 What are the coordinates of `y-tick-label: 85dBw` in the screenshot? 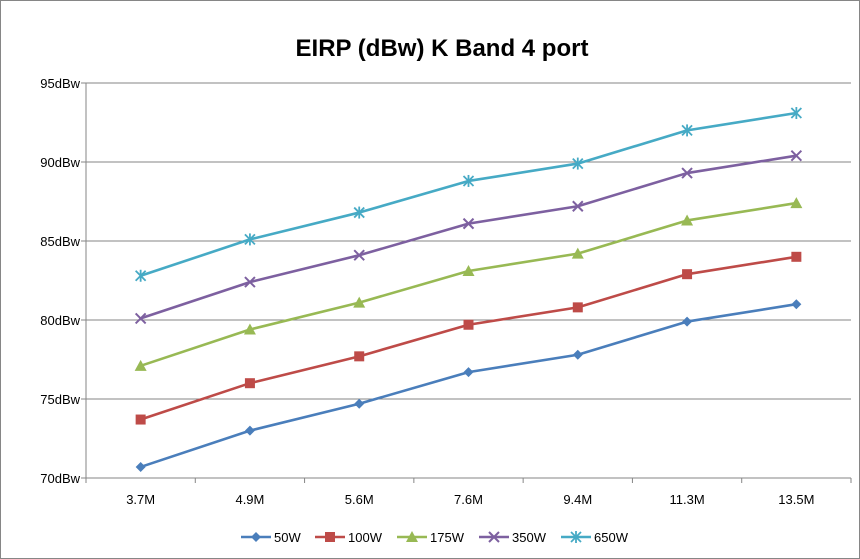 It's located at (60, 241).